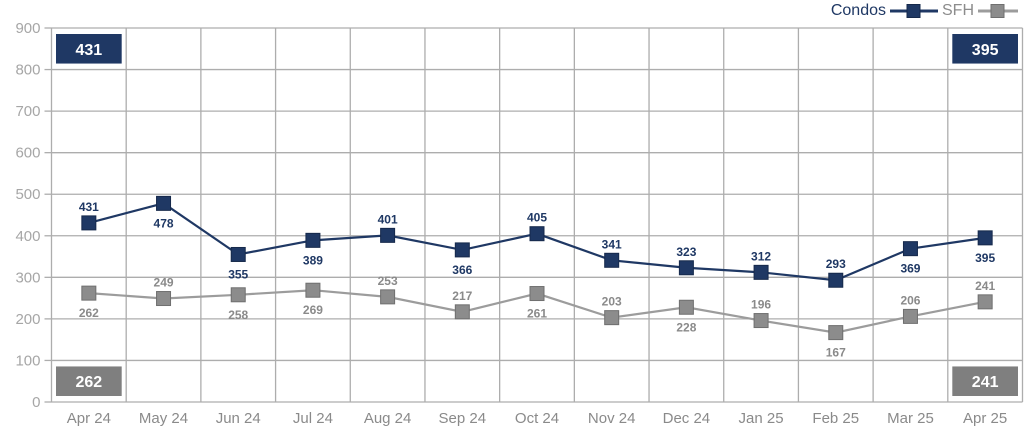 This screenshot has height=431, width=1024. I want to click on y-axis-label: 200, so click(27, 319).